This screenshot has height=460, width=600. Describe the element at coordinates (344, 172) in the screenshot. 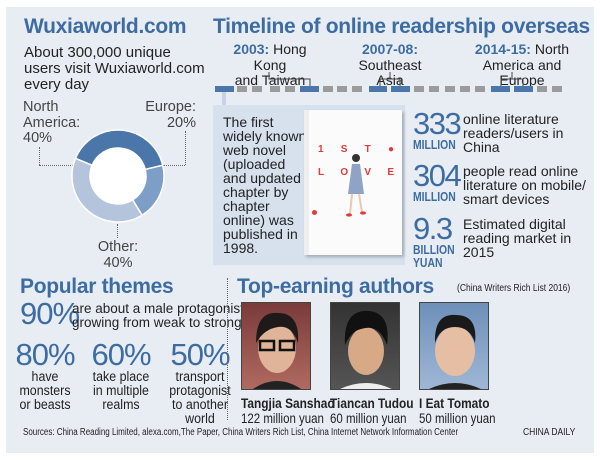

I see `book-letter: O` at that location.